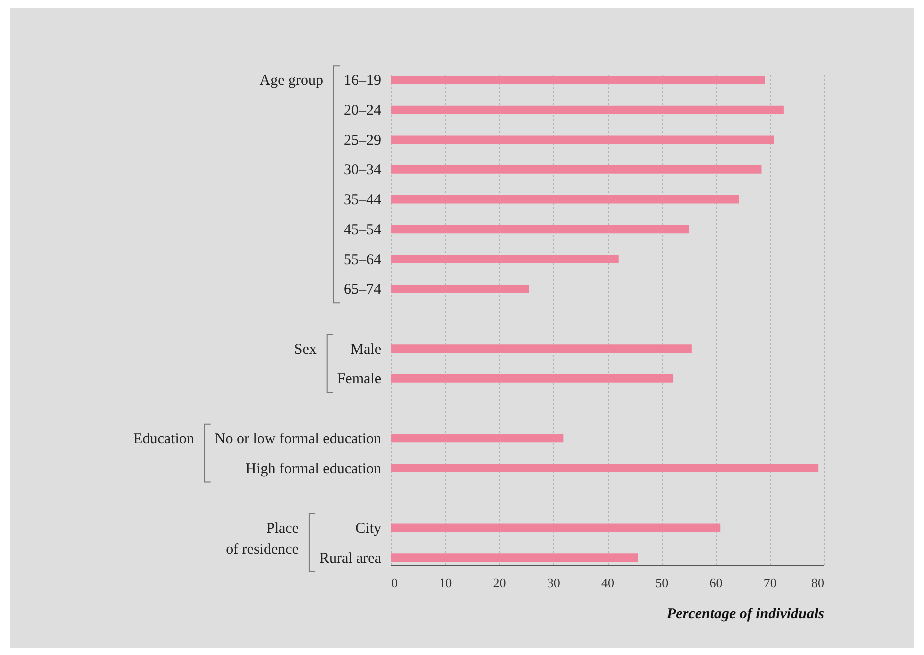 The image size is (924, 655). I want to click on y-tick-label: City, so click(369, 528).